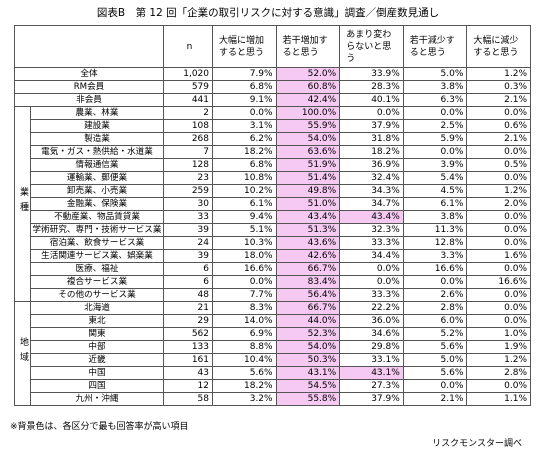  What do you see at coordinates (97, 204) in the screenshot?
I see `row-label: 金融業、保険業` at bounding box center [97, 204].